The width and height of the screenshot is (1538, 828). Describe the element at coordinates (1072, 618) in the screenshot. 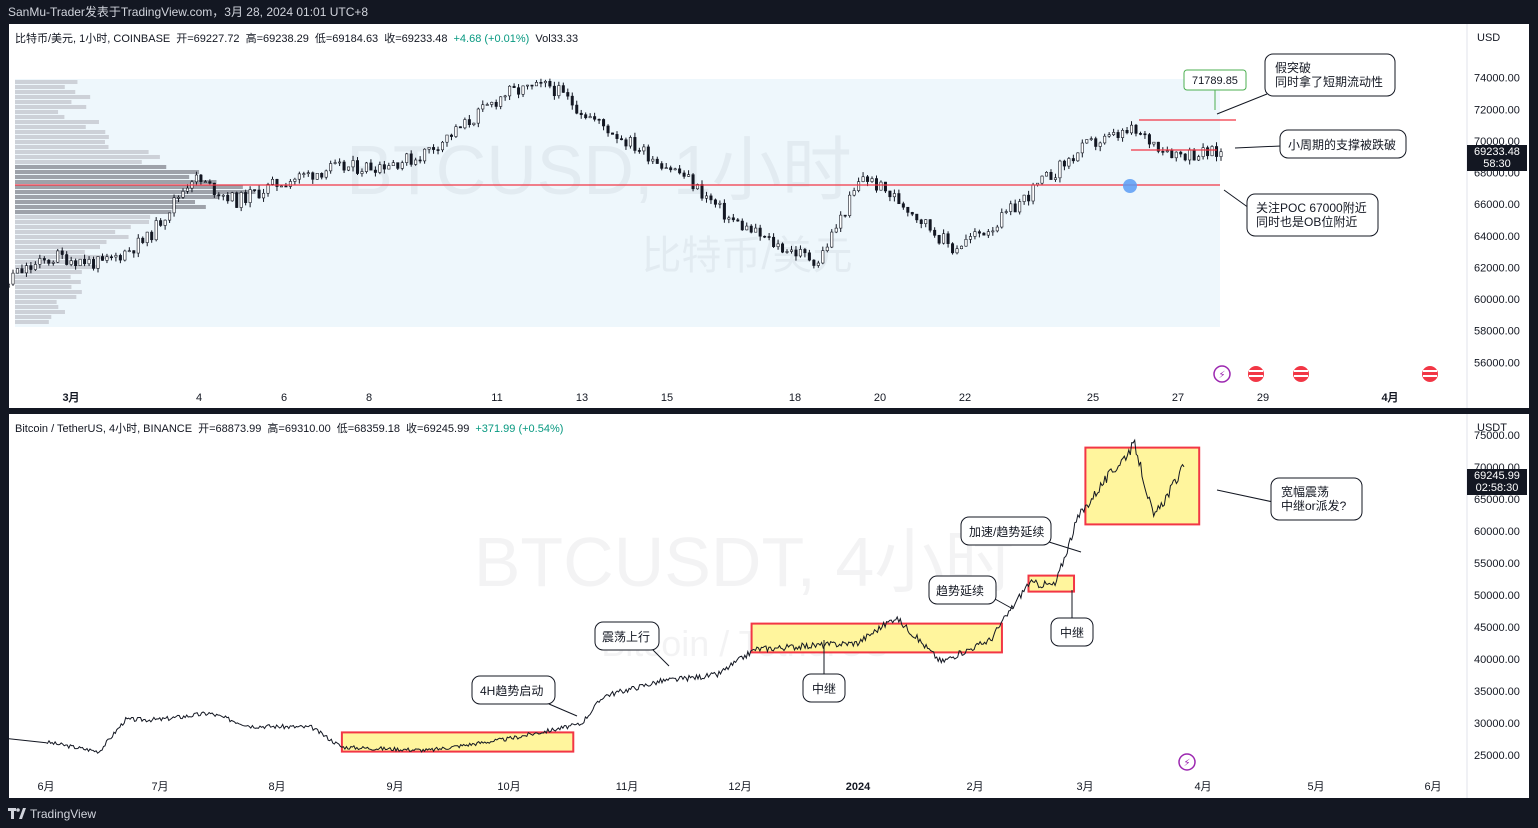

I see `callout-relay-small: 中继` at that location.